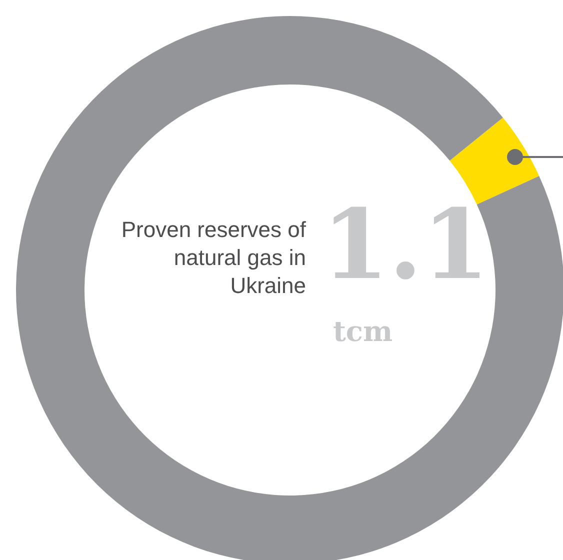  Describe the element at coordinates (213, 258) in the screenshot. I see `text: Proven reserves of natural gas in Ukraine` at that location.